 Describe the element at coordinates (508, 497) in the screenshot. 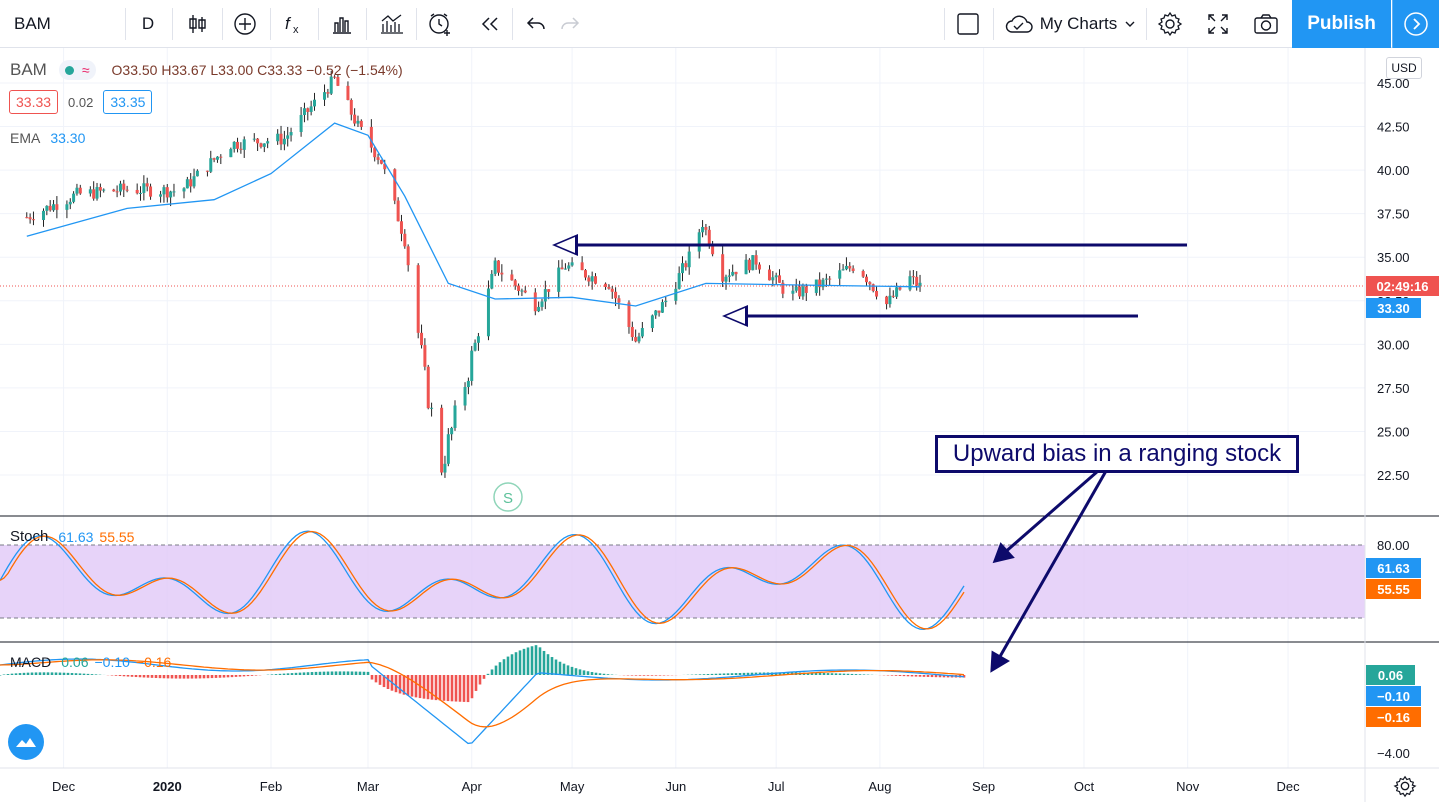

I see `split-marker: S` at that location.